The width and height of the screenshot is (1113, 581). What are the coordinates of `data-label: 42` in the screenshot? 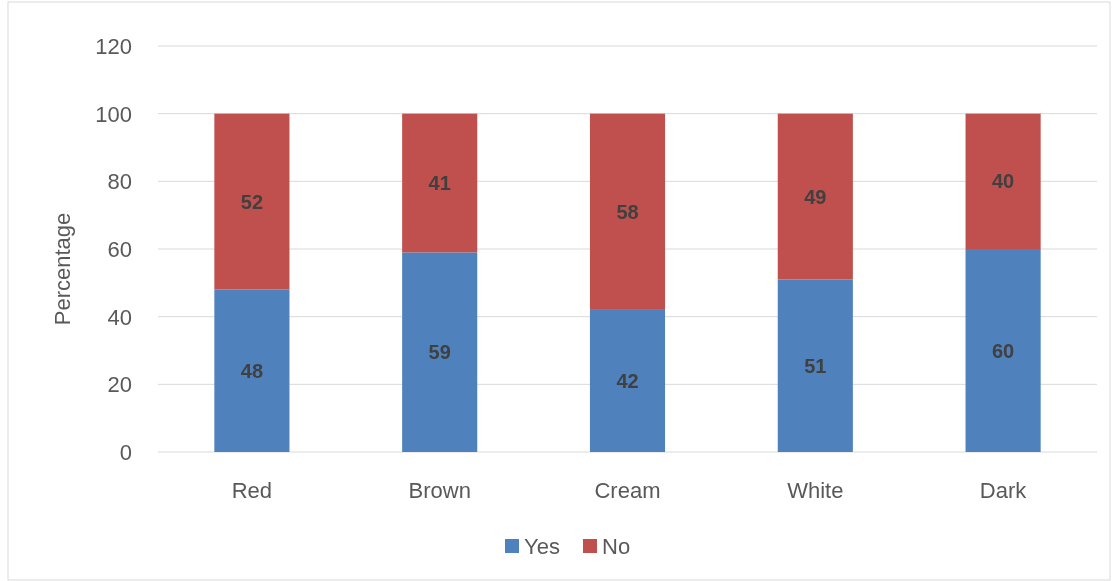 It's located at (627, 380).